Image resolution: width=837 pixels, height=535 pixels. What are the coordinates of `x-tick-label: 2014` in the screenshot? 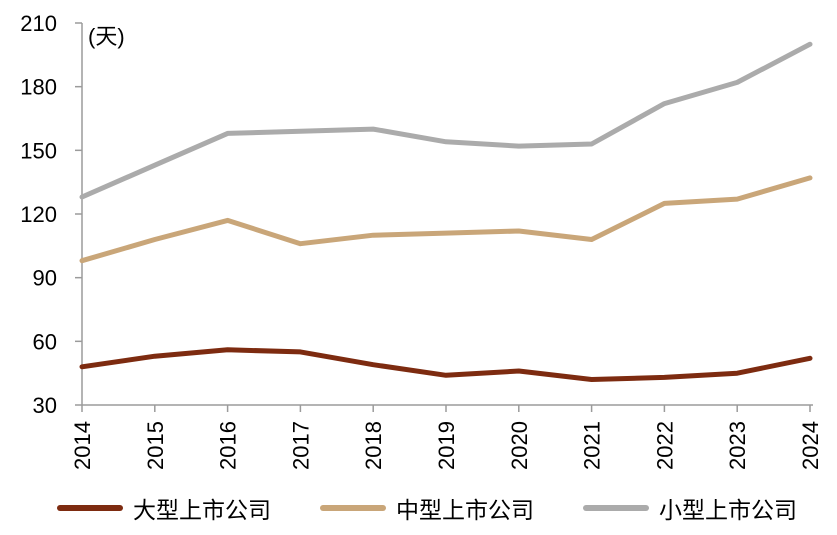 It's located at (82, 445).